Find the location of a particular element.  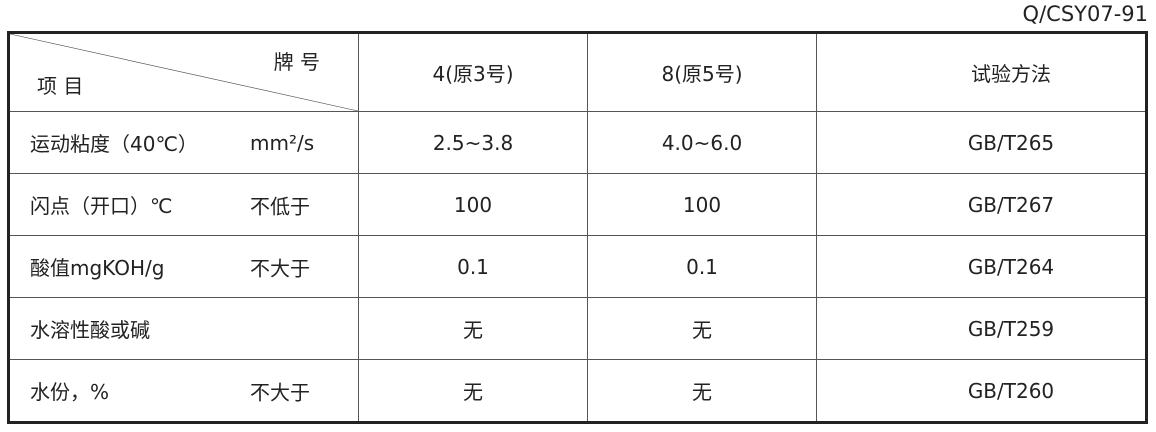

item-name: 水份，% is located at coordinates (70, 392).